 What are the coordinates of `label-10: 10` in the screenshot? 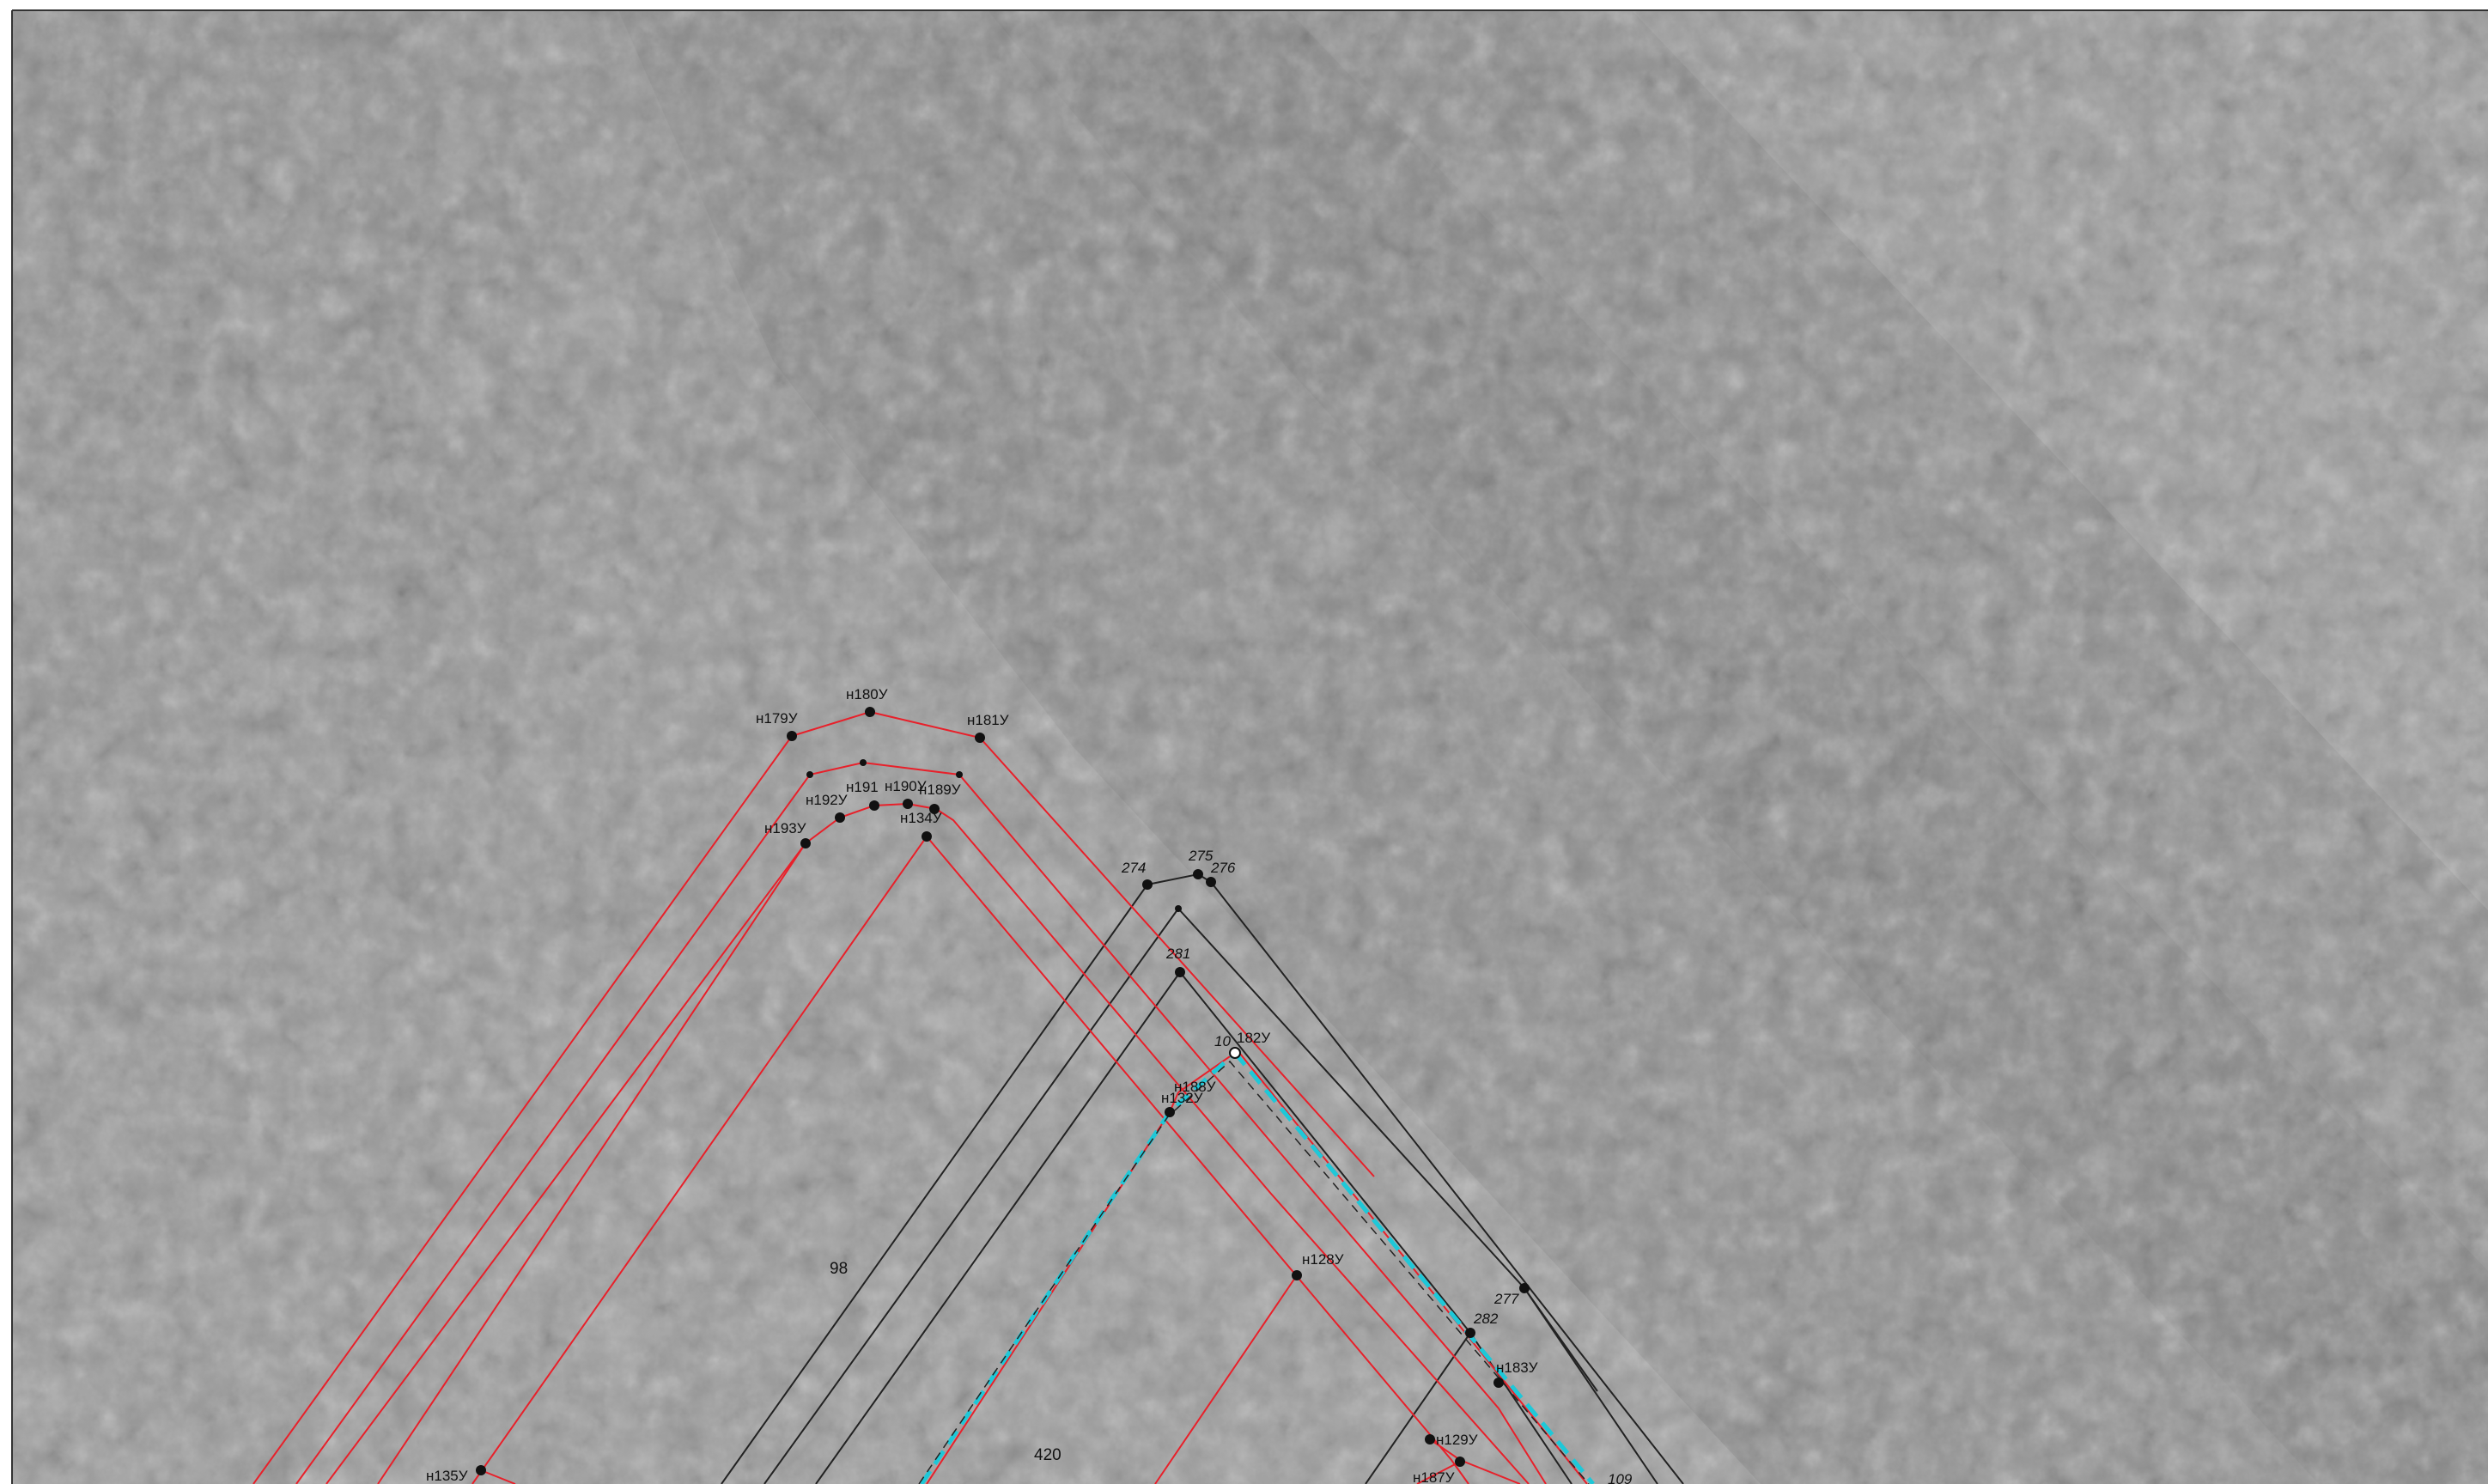 It's located at (1222, 1041).